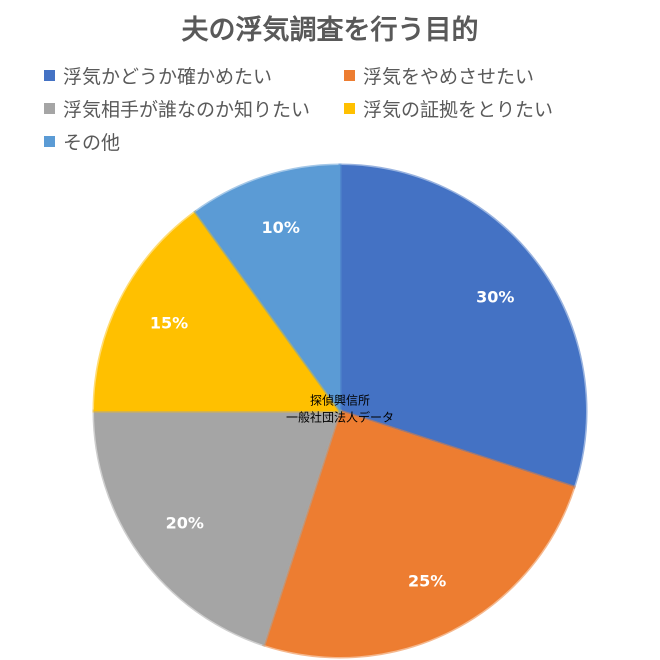  Describe the element at coordinates (169, 322) in the screenshot. I see `data-label: 15%` at that location.